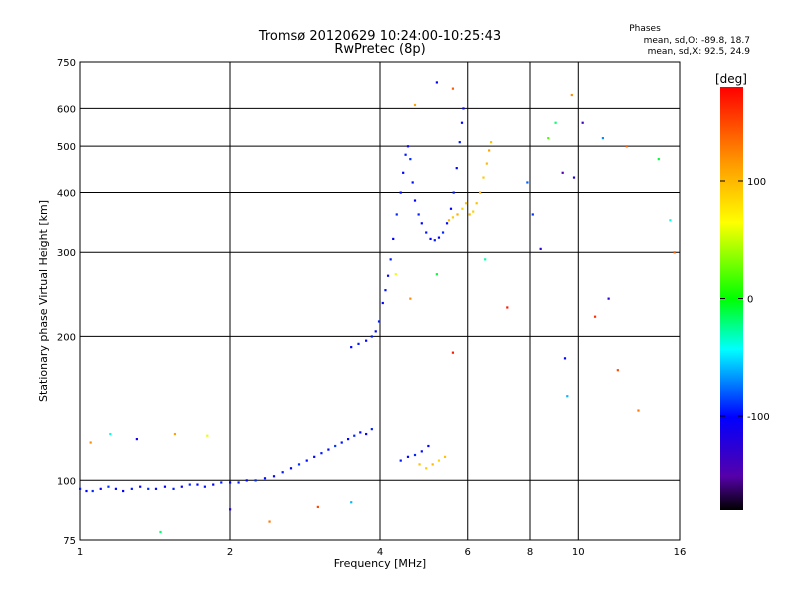  What do you see at coordinates (66, 109) in the screenshot?
I see `y-tick-label: 600` at bounding box center [66, 109].